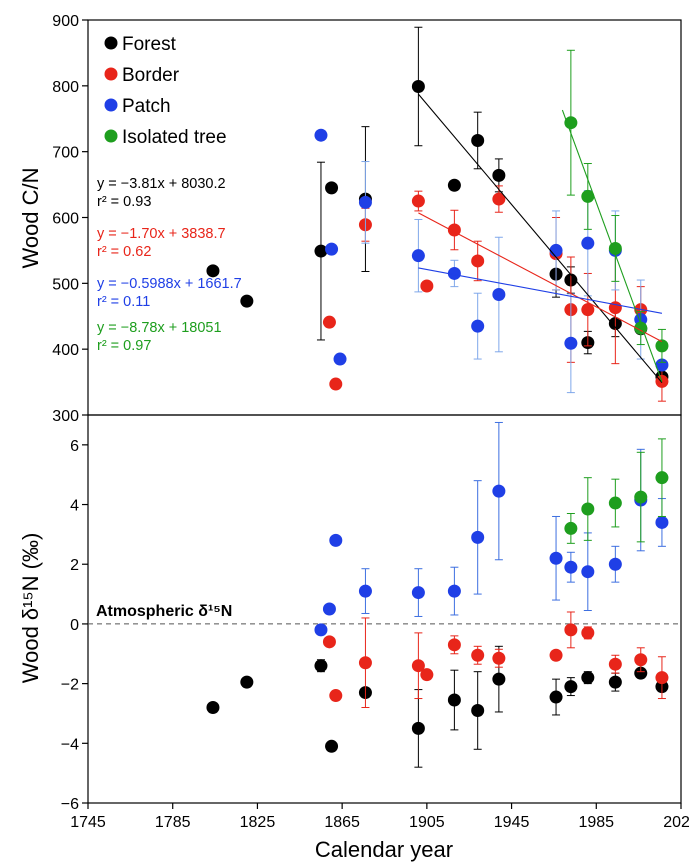 Image resolution: width=689 pixels, height=863 pixels. I want to click on r2-patch: r² = 0.11, so click(123, 302).